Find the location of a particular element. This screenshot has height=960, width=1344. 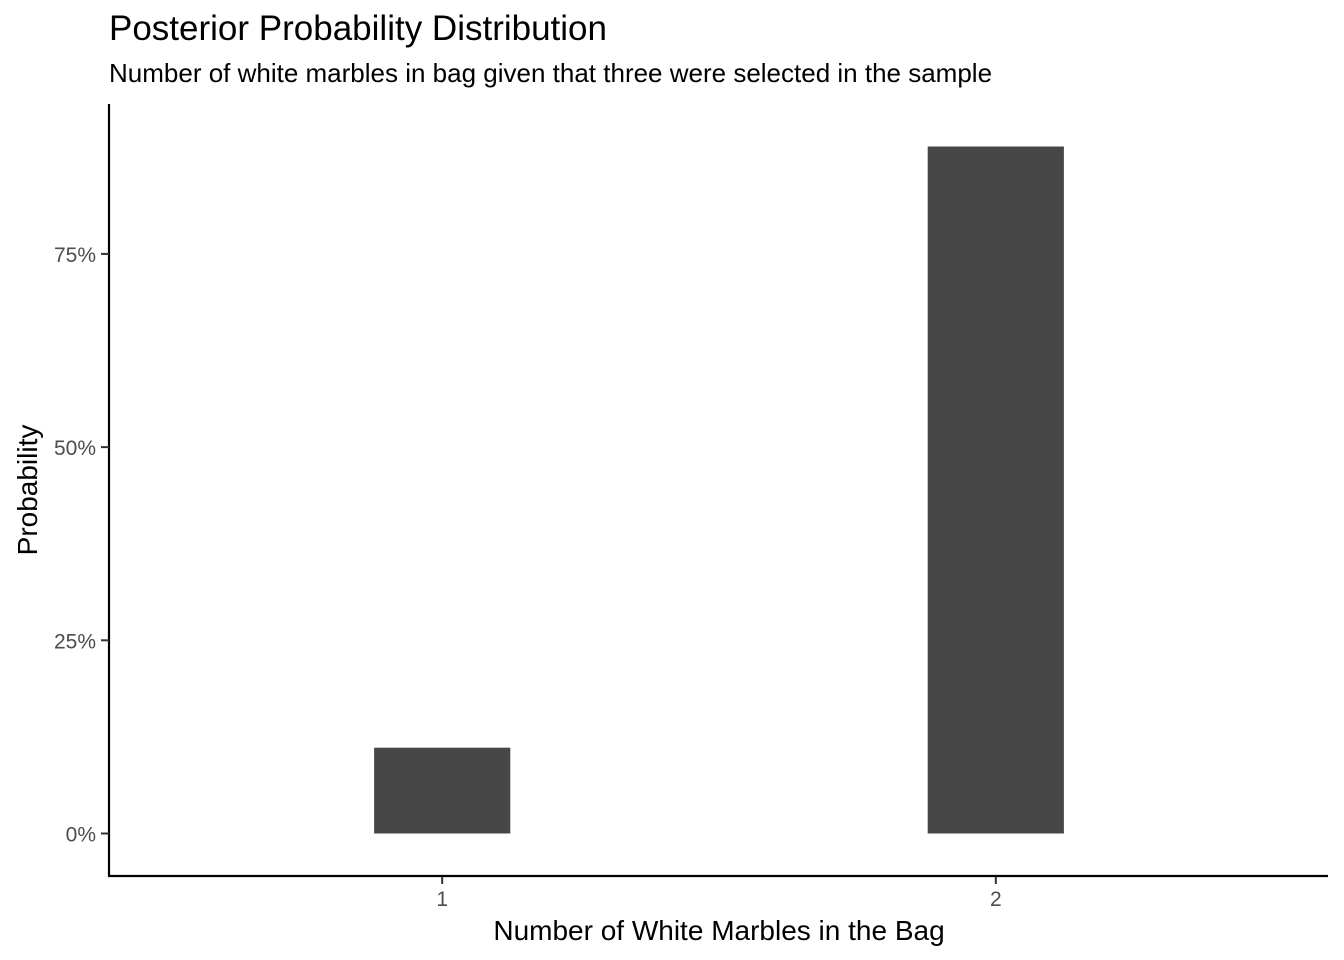

y-axis-ticks: 0% 25% 50% 75% is located at coordinates (81, 545).